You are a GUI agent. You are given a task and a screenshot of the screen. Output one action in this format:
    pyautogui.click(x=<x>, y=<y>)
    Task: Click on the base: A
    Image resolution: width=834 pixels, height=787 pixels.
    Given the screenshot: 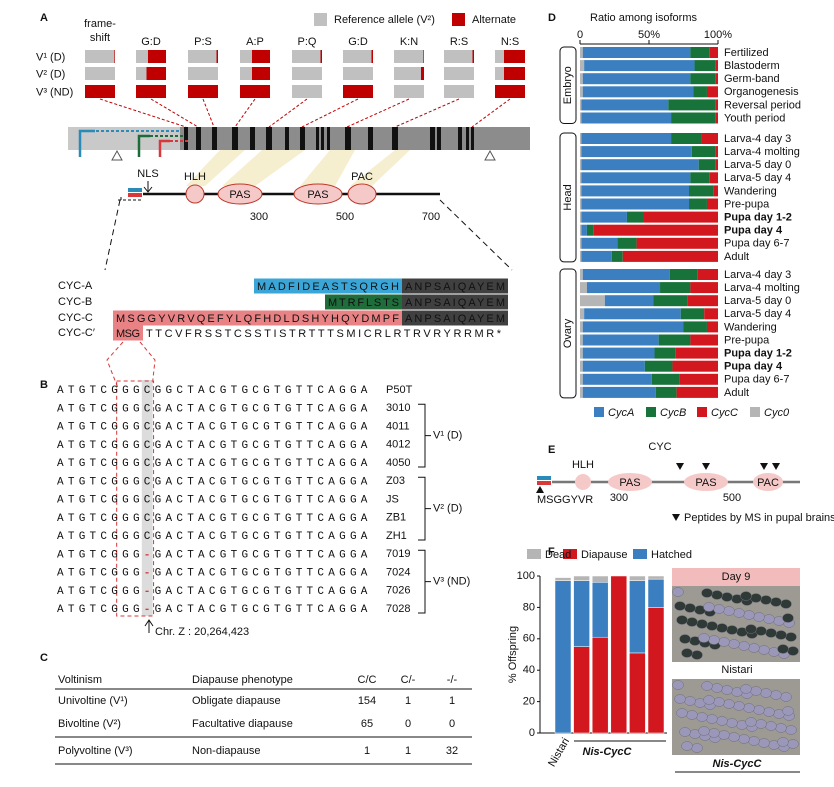 What is the action you would take?
    pyautogui.click(x=169, y=592)
    